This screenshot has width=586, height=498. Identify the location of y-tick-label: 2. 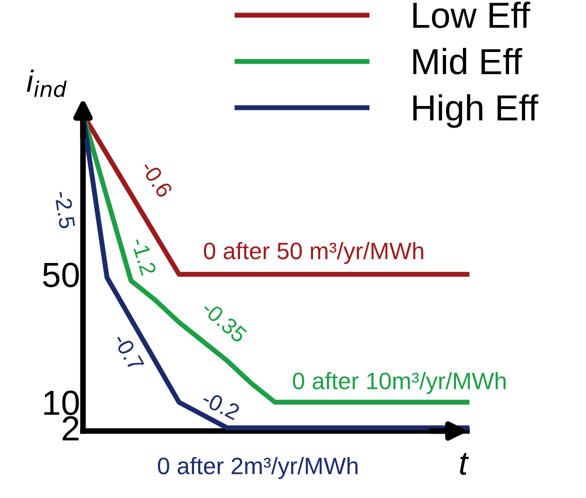
(70, 428).